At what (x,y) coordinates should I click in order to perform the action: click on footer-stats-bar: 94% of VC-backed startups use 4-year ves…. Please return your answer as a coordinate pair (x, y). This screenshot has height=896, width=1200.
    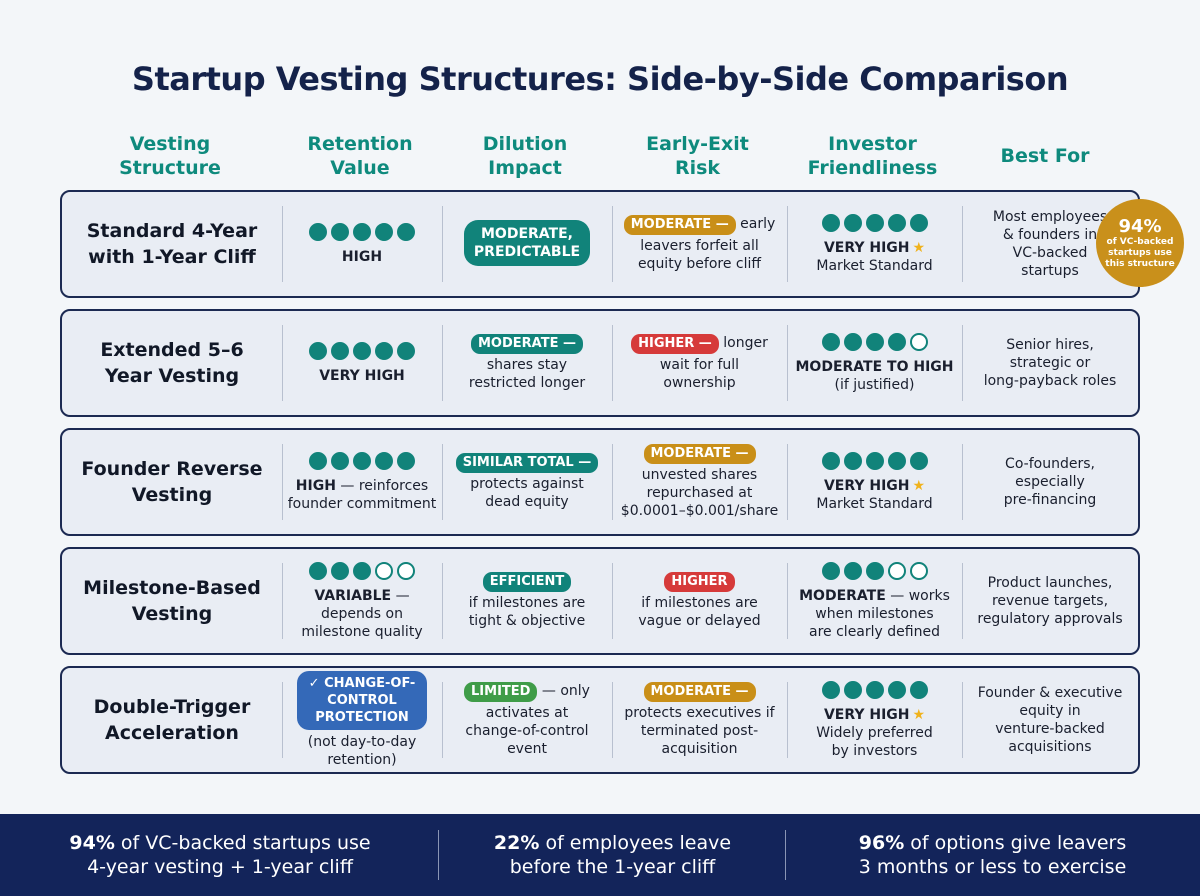
    Looking at the image, I should click on (600, 855).